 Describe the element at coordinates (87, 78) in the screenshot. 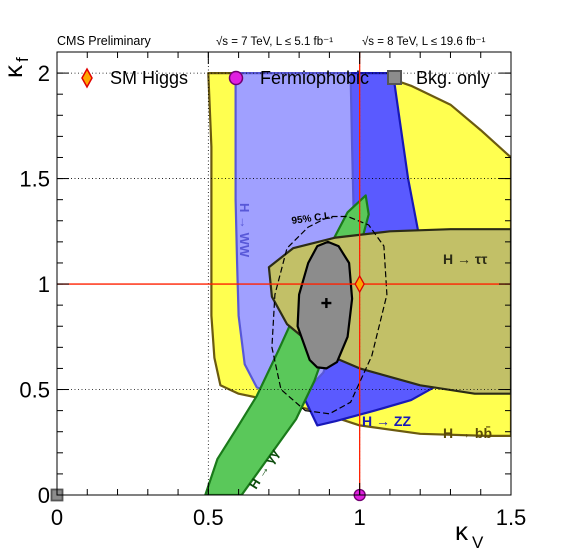

I see `legend-sm-marker` at that location.